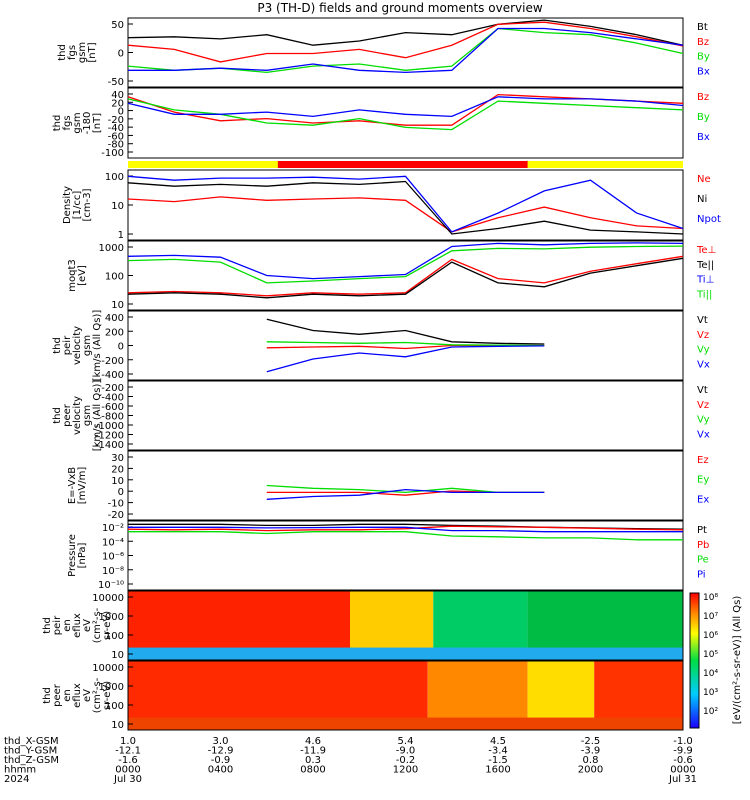  I want to click on series-line-Ne, so click(405, 214).